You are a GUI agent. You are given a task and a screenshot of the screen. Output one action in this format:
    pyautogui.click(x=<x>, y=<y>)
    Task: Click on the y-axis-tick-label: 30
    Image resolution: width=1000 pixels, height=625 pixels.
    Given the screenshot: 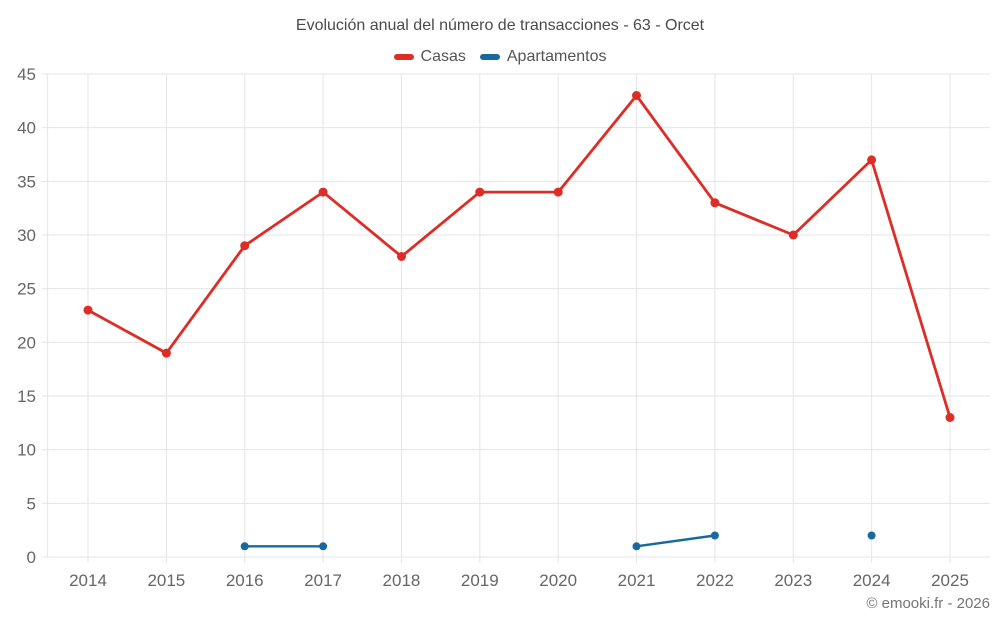 What is the action you would take?
    pyautogui.click(x=26, y=235)
    